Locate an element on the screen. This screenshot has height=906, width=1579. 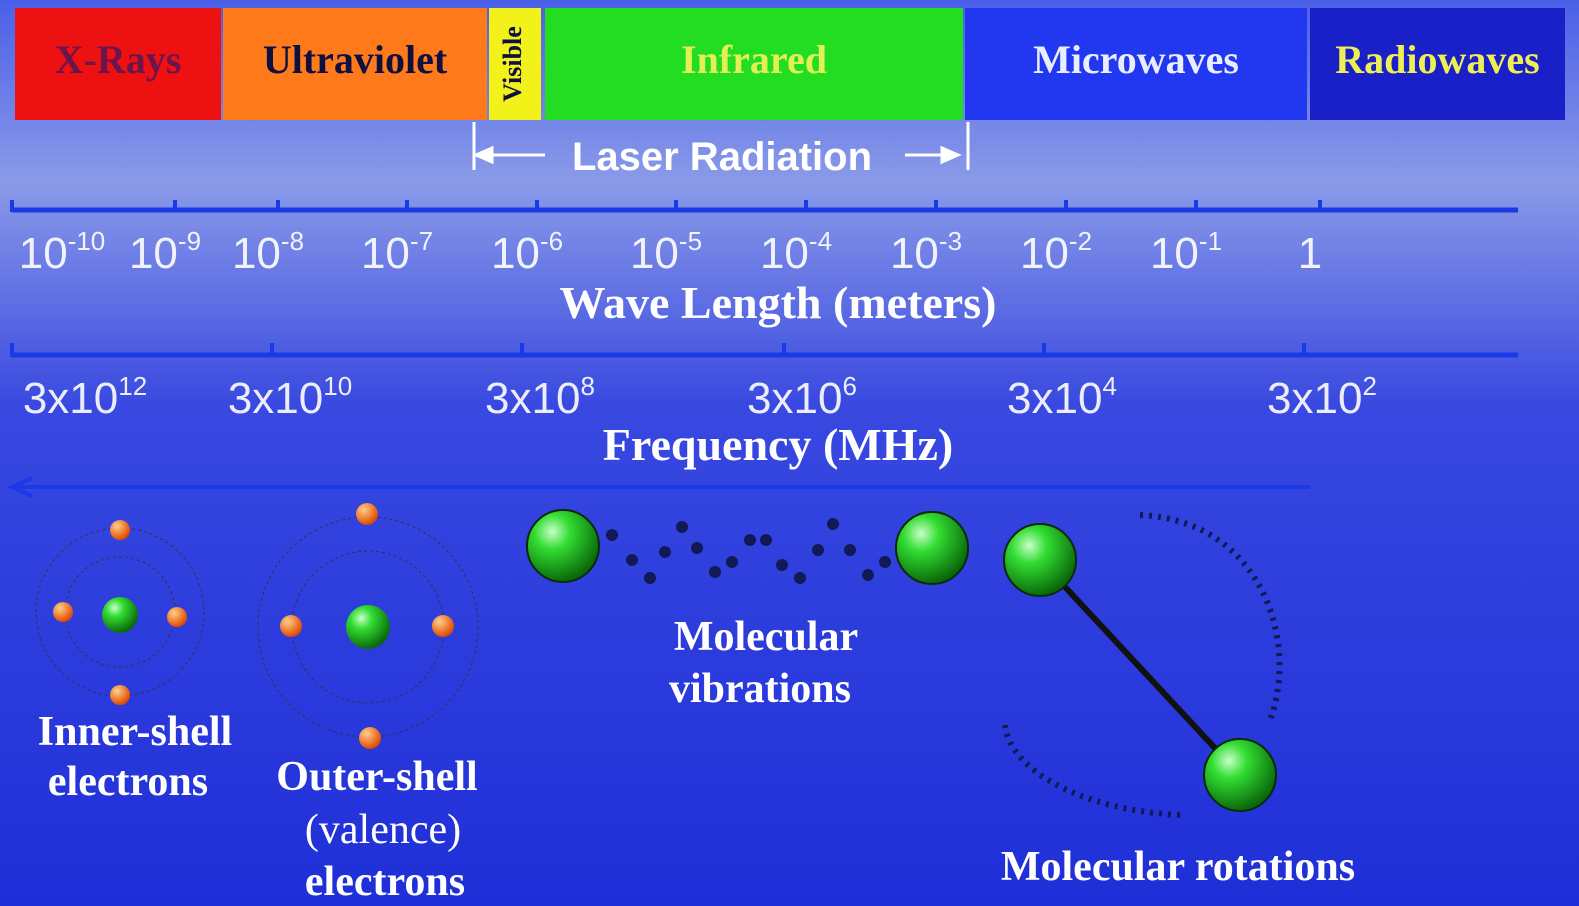
frequency-label: 3x10¹² is located at coordinates (85, 397).